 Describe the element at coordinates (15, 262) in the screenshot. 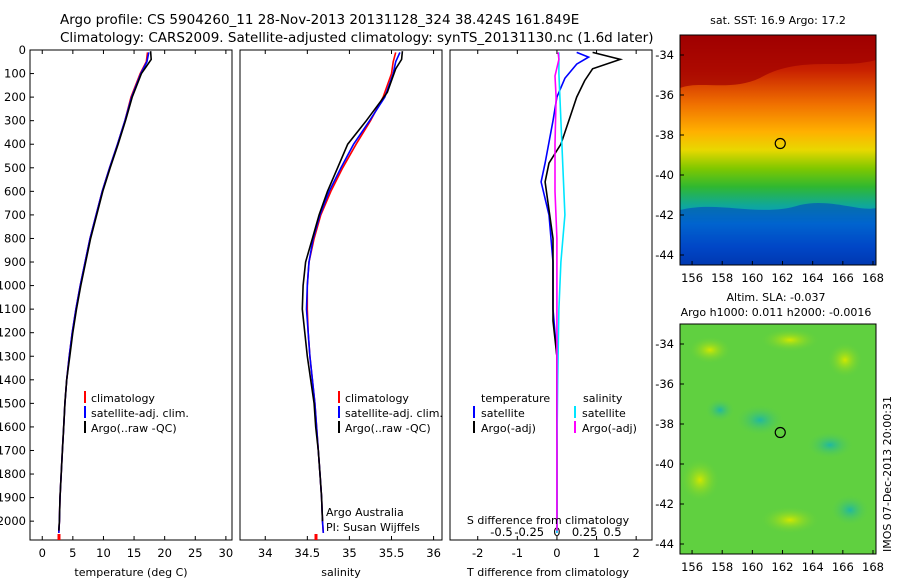

I see `y-tick-label: 900` at that location.